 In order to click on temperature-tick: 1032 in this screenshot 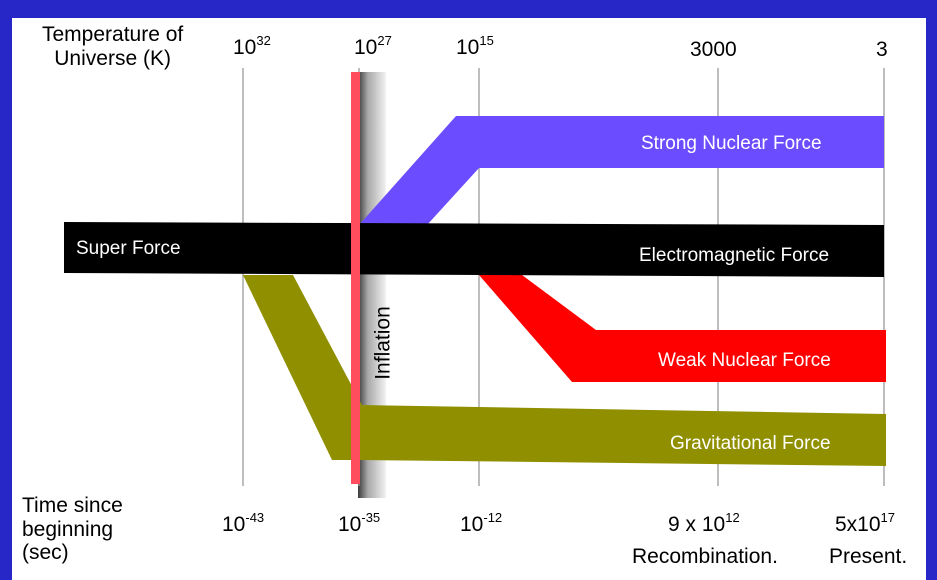, I will do `click(252, 46)`.